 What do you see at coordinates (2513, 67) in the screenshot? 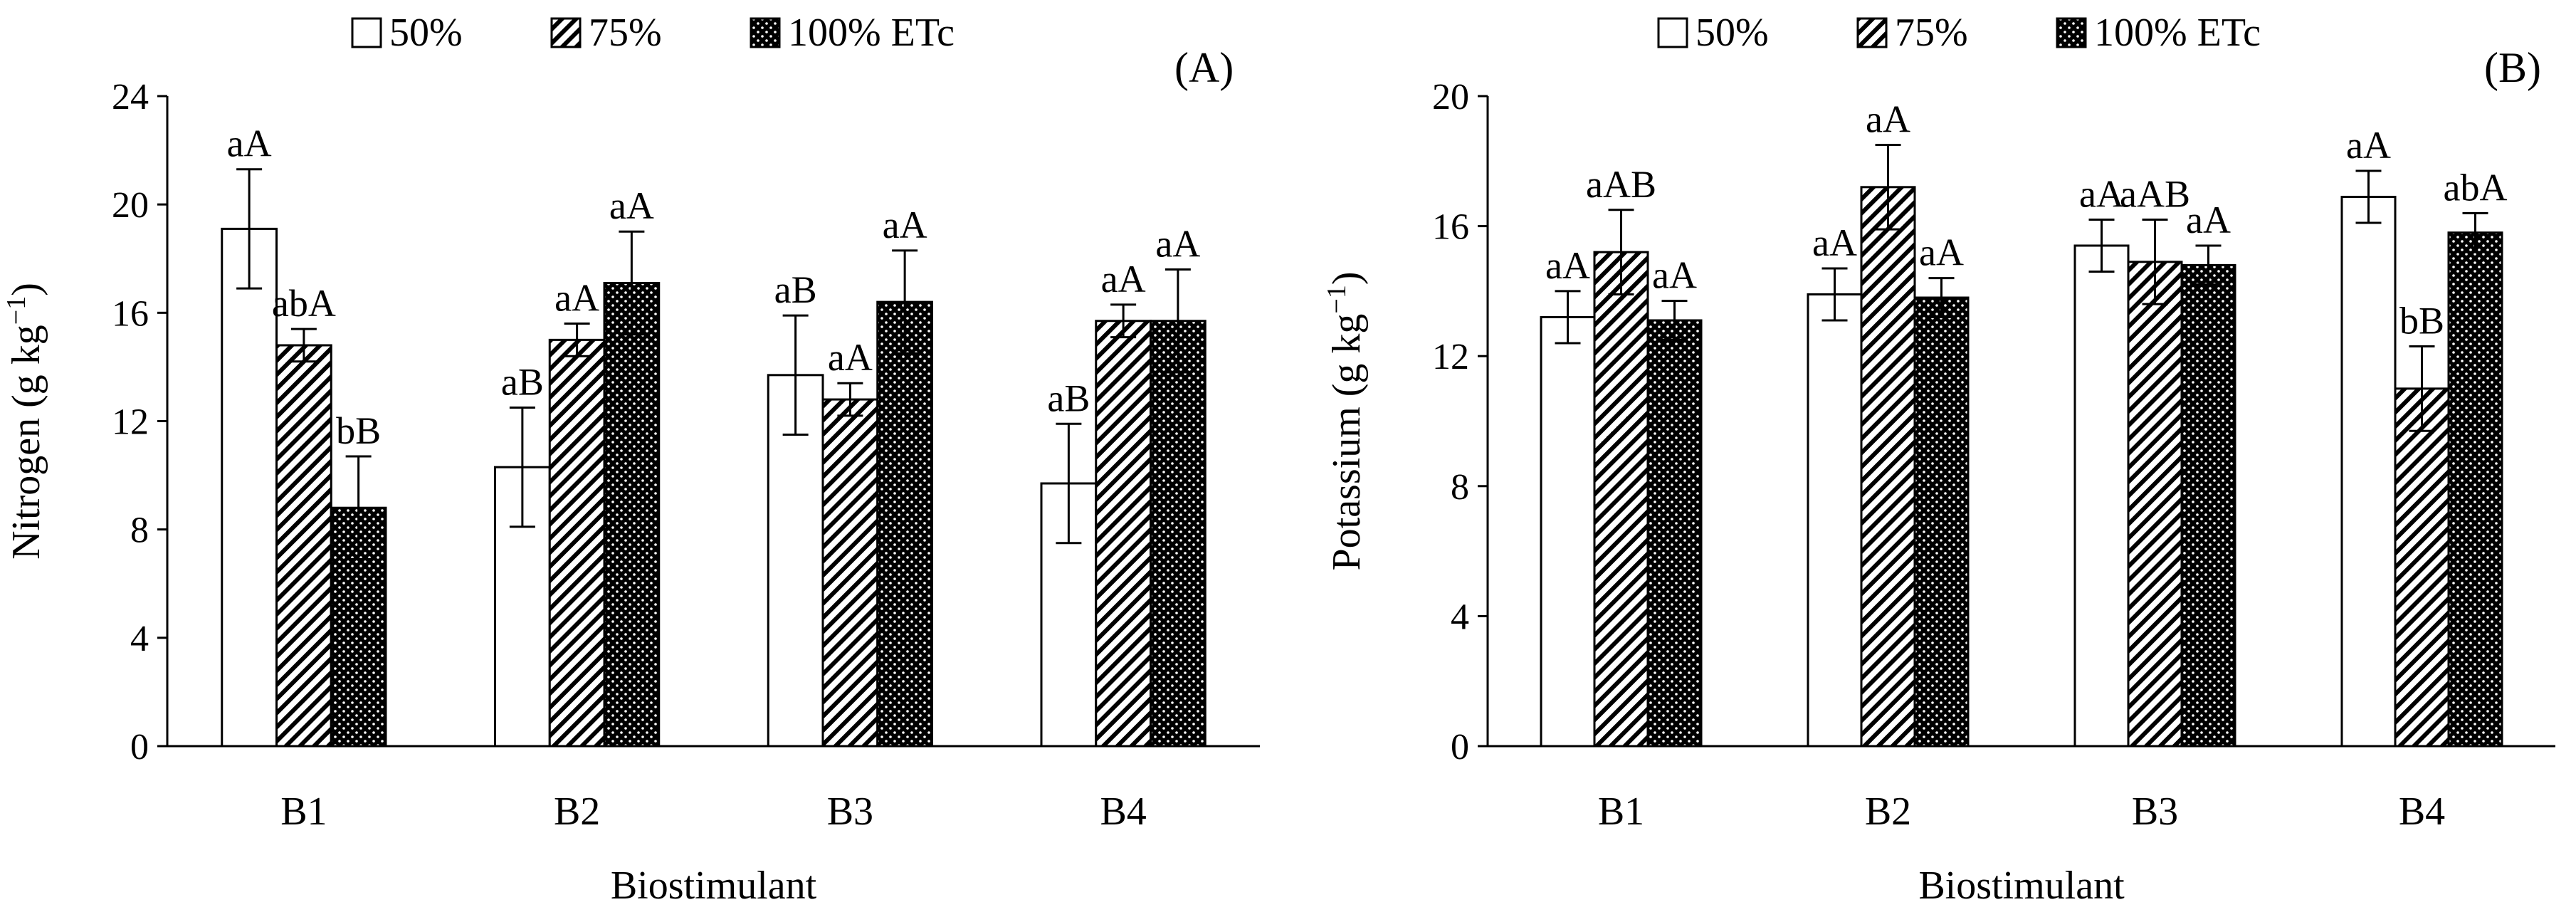
I see `panel-label: (B)` at bounding box center [2513, 67].